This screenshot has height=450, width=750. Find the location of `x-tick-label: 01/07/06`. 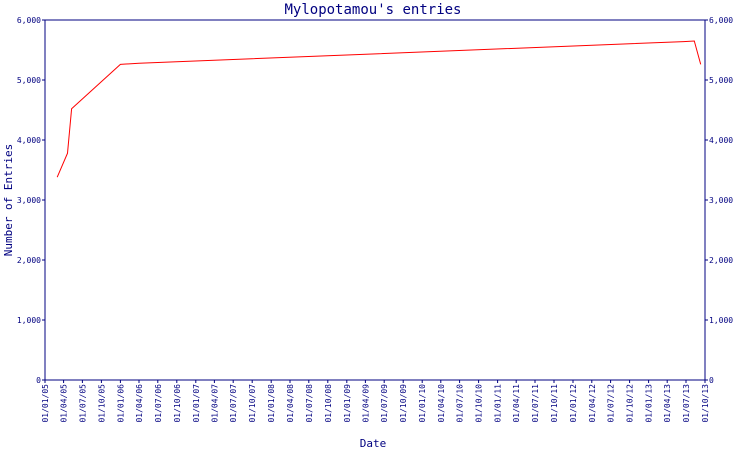

x-tick-label: 01/07/06 is located at coordinates (158, 403).